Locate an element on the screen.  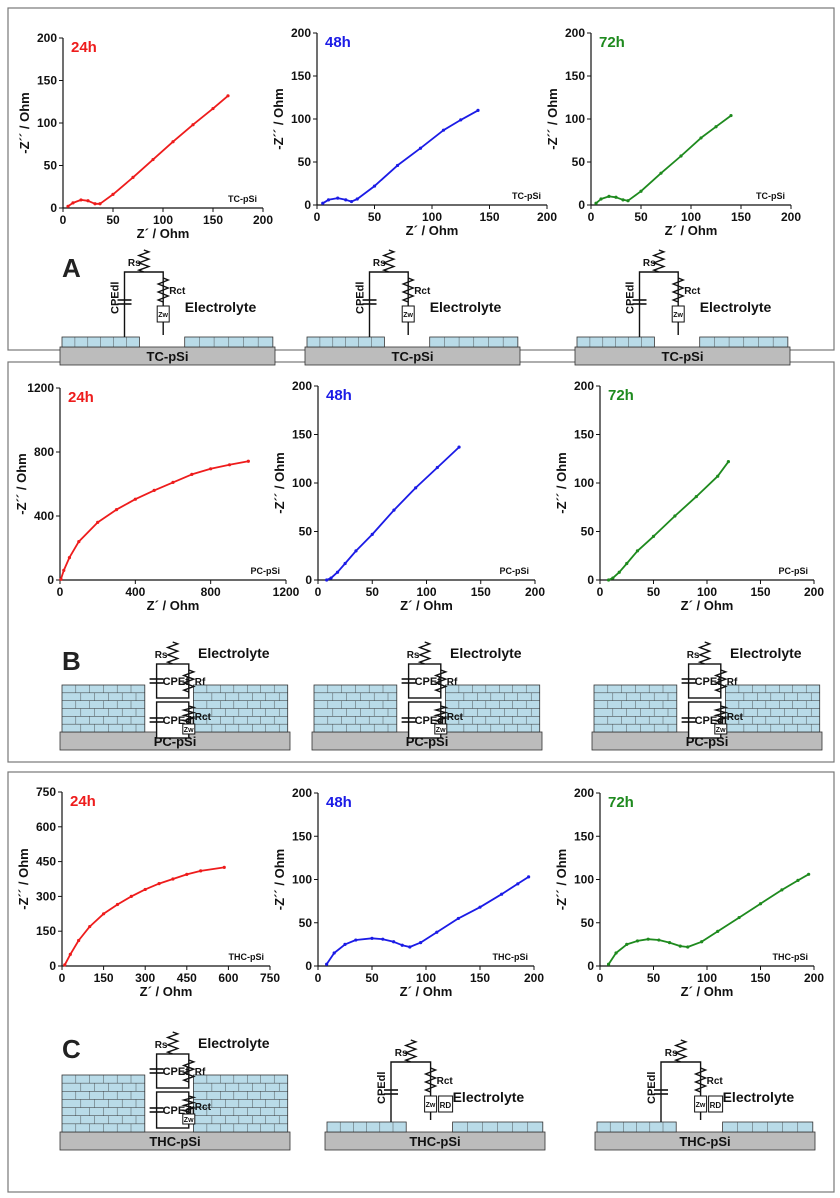
y-tick-label: 50 is located at coordinates (588, 532).